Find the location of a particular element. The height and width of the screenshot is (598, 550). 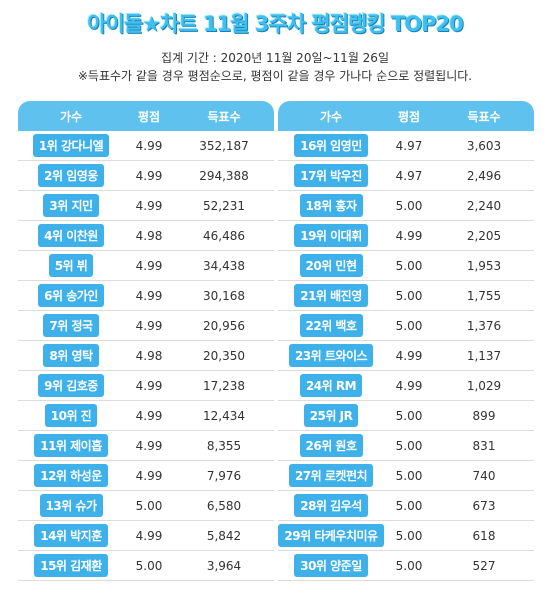

table-row: 9위 김호중 4.99 17,238 is located at coordinates (146, 386).